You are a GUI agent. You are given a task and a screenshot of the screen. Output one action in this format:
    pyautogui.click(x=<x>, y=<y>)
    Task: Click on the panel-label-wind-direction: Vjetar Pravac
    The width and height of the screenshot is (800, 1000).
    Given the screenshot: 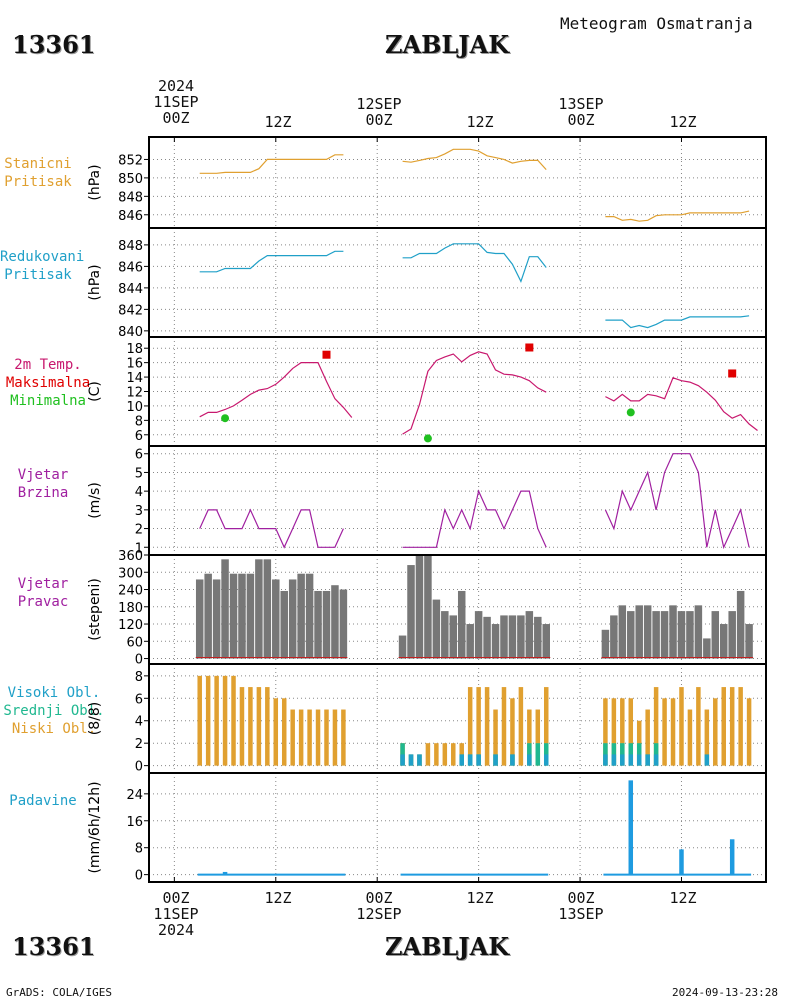 What is the action you would take?
    pyautogui.click(x=43, y=593)
    